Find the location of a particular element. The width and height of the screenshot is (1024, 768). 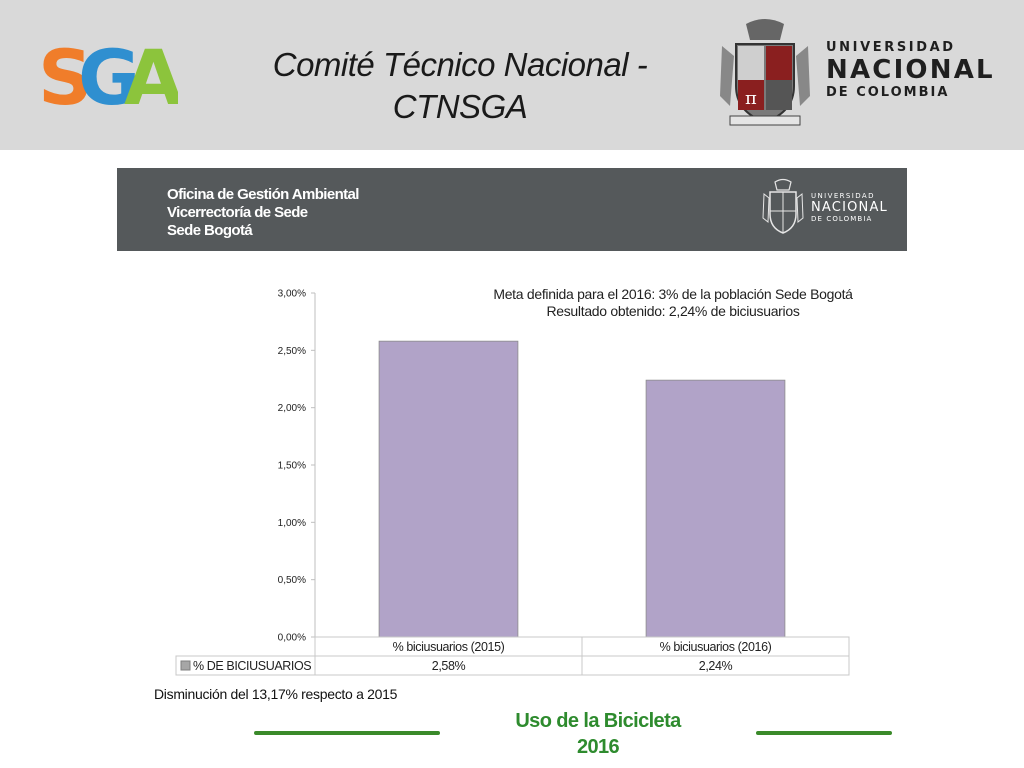

svg-text: A is located at coordinates (151, 75).